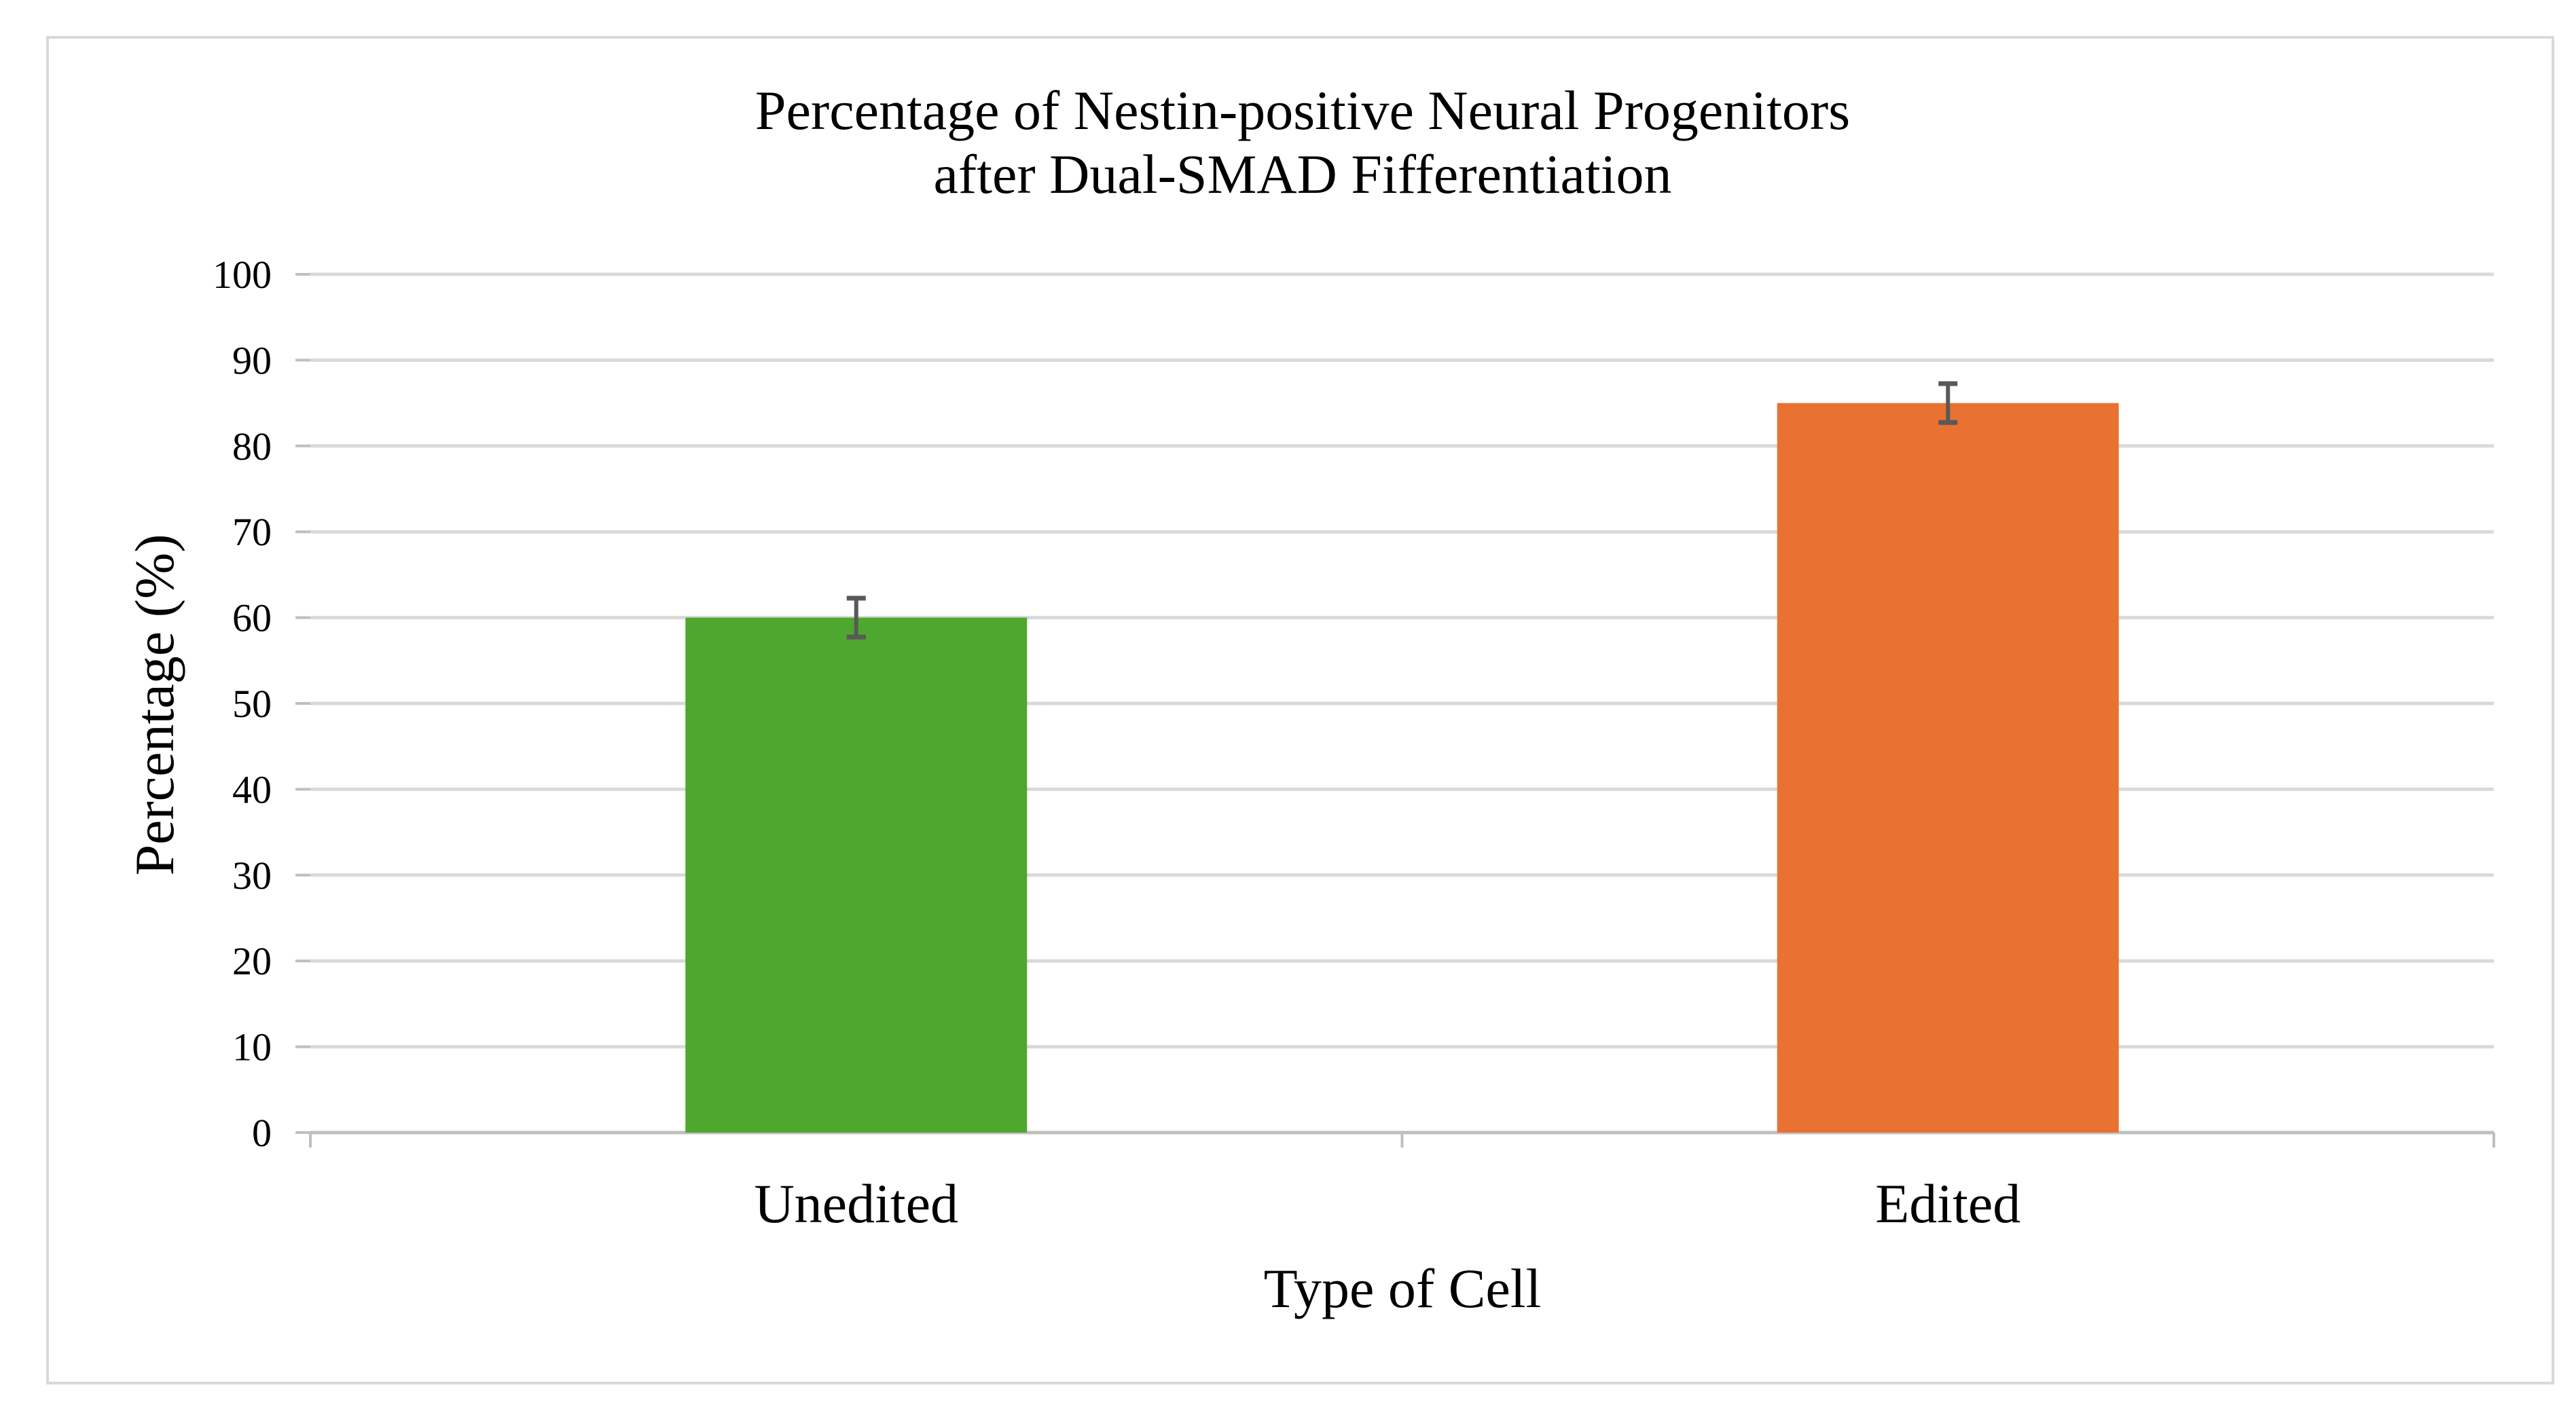 This screenshot has height=1413, width=2576. Describe the element at coordinates (252, 1047) in the screenshot. I see `y-tick-label: 10` at that location.